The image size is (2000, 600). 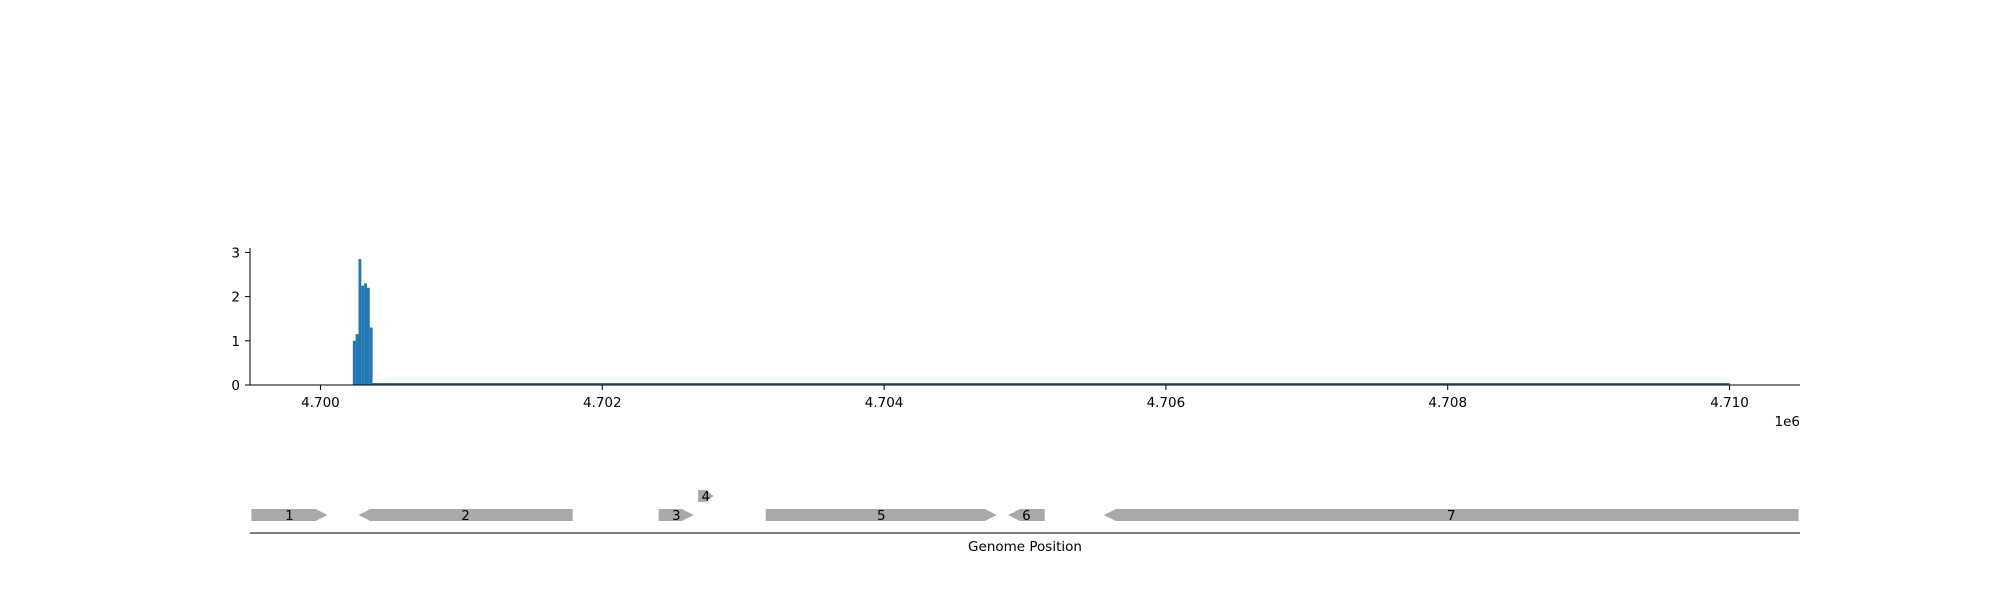 I want to click on gene-label-1: 1, so click(x=289, y=516).